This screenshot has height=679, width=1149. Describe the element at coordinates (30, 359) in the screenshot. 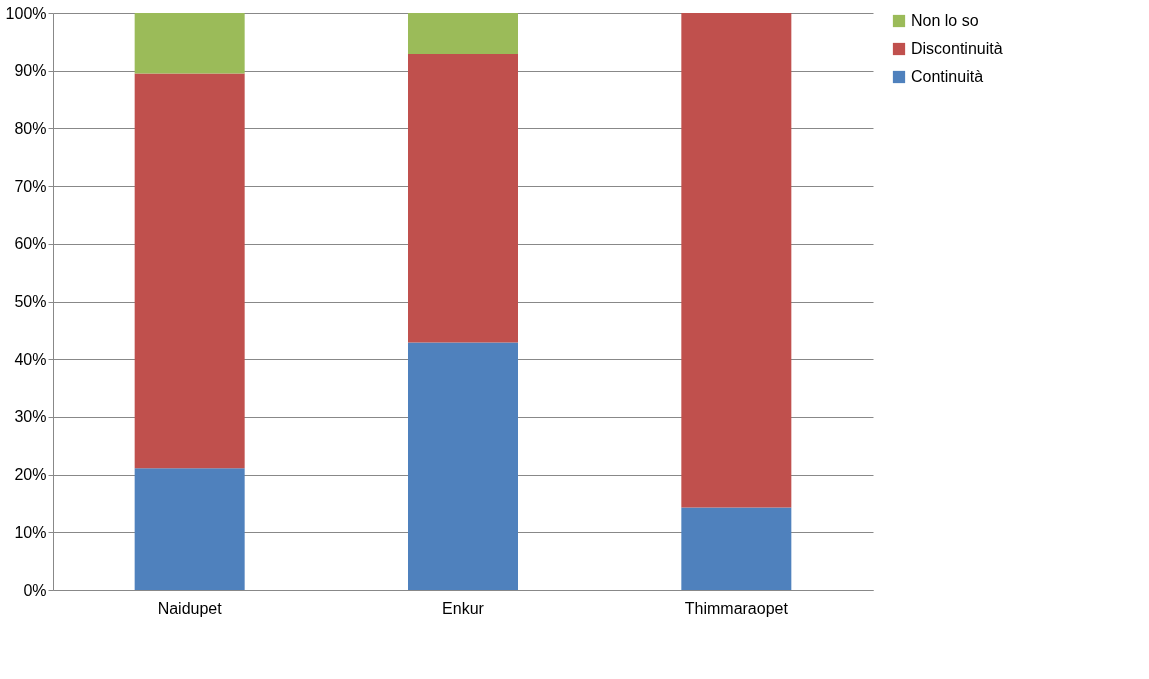

I see `y-tick-label: 40%` at that location.